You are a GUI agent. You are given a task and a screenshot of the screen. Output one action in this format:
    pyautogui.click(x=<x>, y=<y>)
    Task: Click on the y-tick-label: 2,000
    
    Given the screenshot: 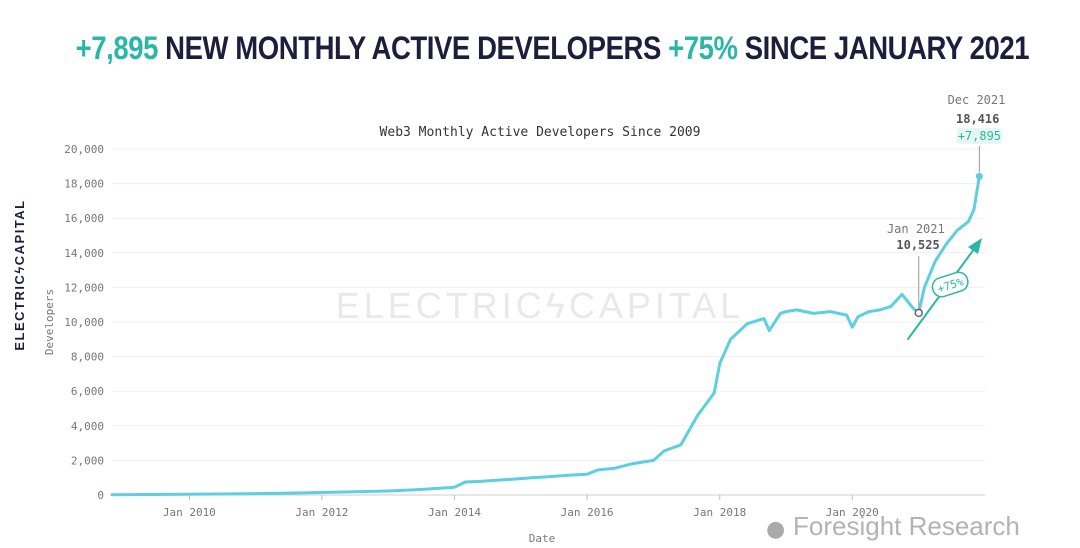 What is the action you would take?
    pyautogui.click(x=87, y=460)
    